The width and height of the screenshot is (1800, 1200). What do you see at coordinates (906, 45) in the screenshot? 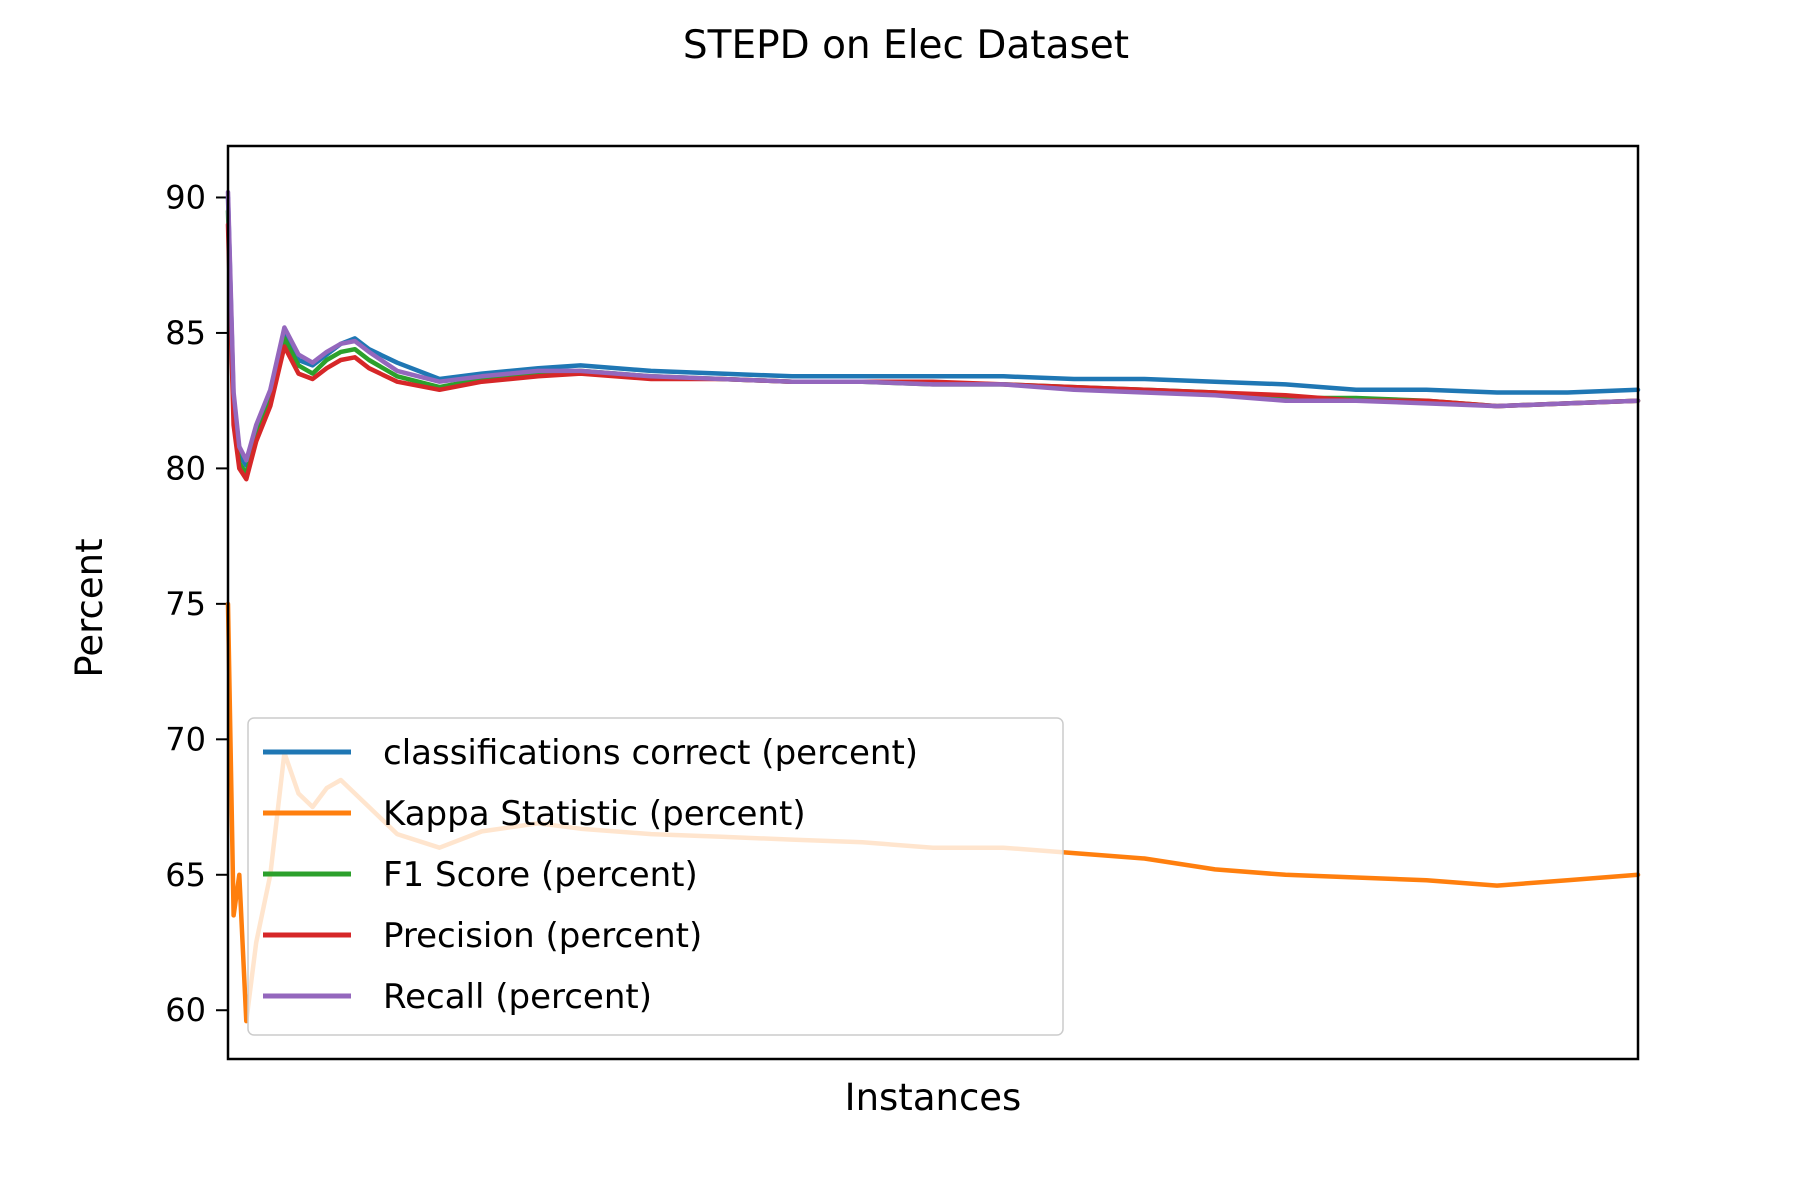
I see `chart-title: STEPD on Elec Dataset` at bounding box center [906, 45].